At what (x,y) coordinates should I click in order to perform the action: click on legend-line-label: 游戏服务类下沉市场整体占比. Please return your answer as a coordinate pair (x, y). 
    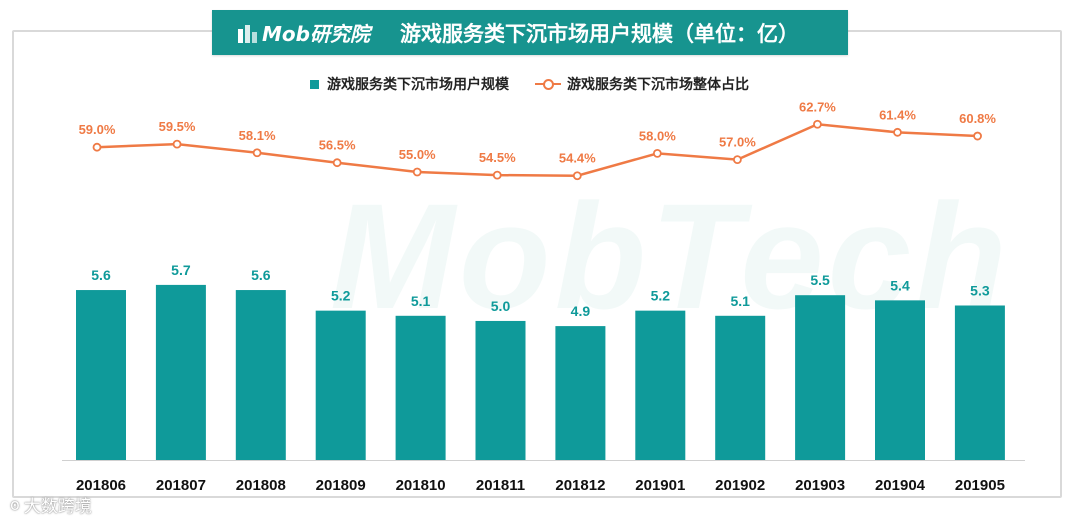
    Looking at the image, I should click on (658, 85).